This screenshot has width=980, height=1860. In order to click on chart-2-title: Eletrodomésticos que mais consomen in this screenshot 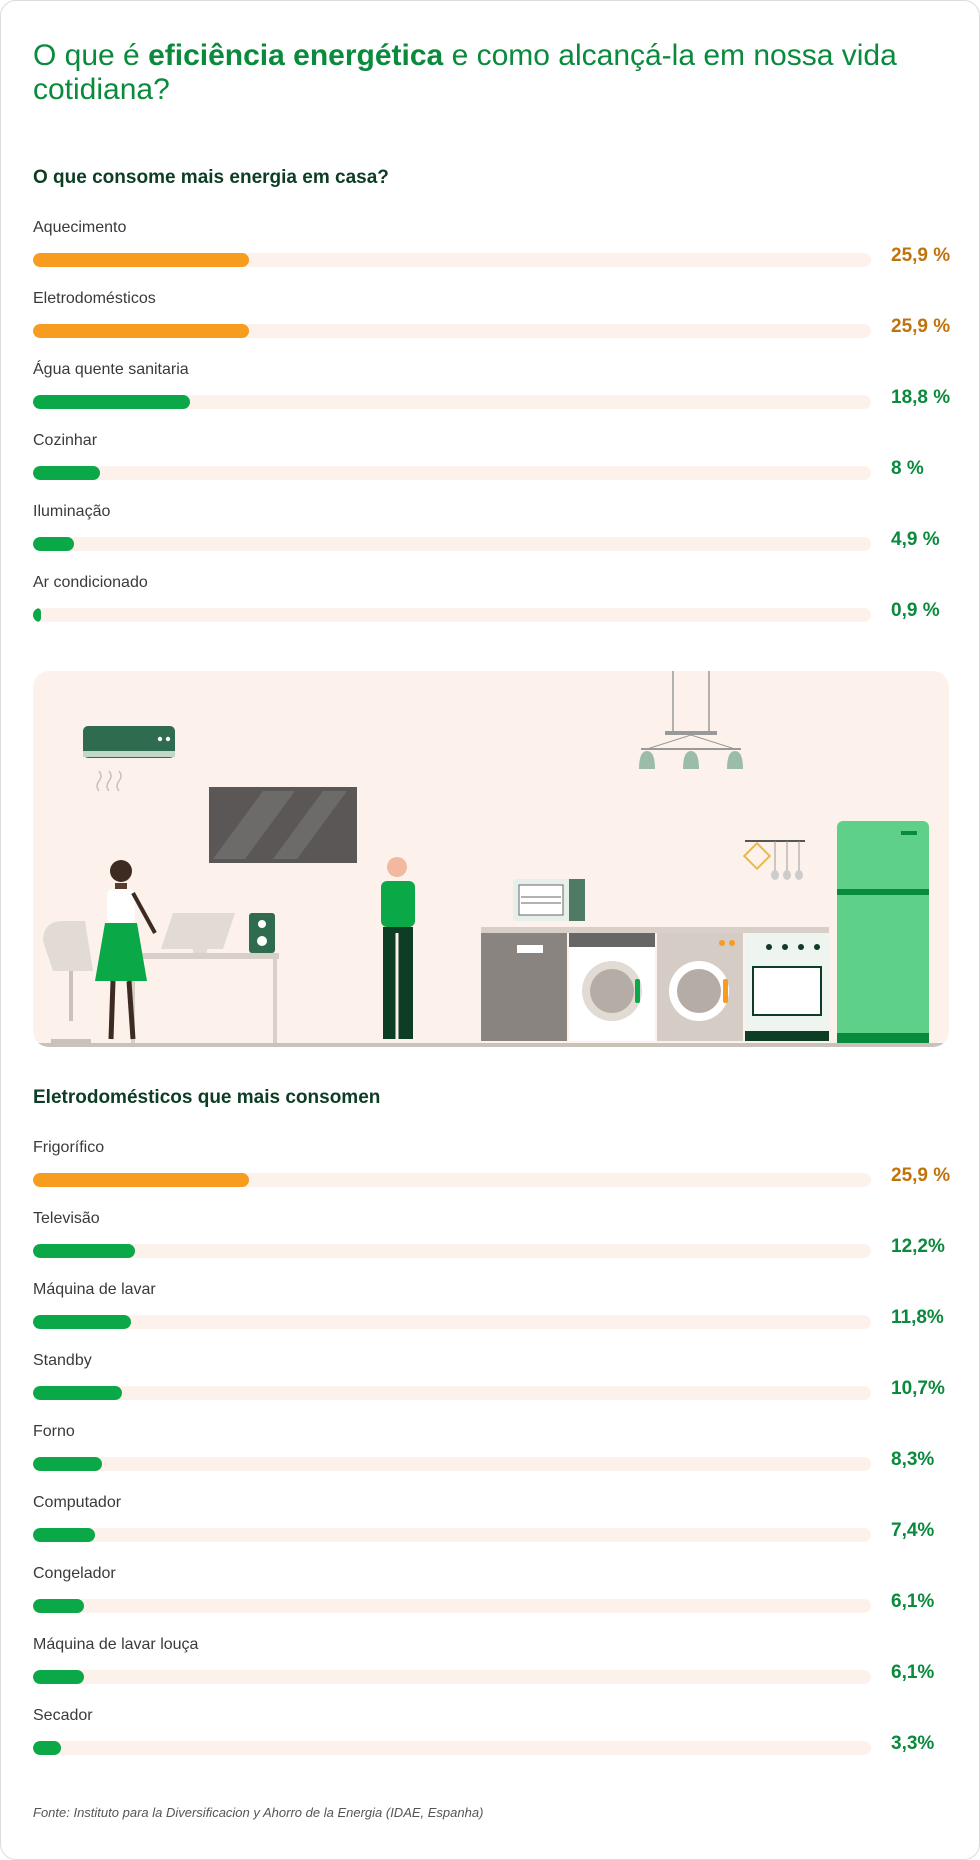, I will do `click(207, 1097)`.